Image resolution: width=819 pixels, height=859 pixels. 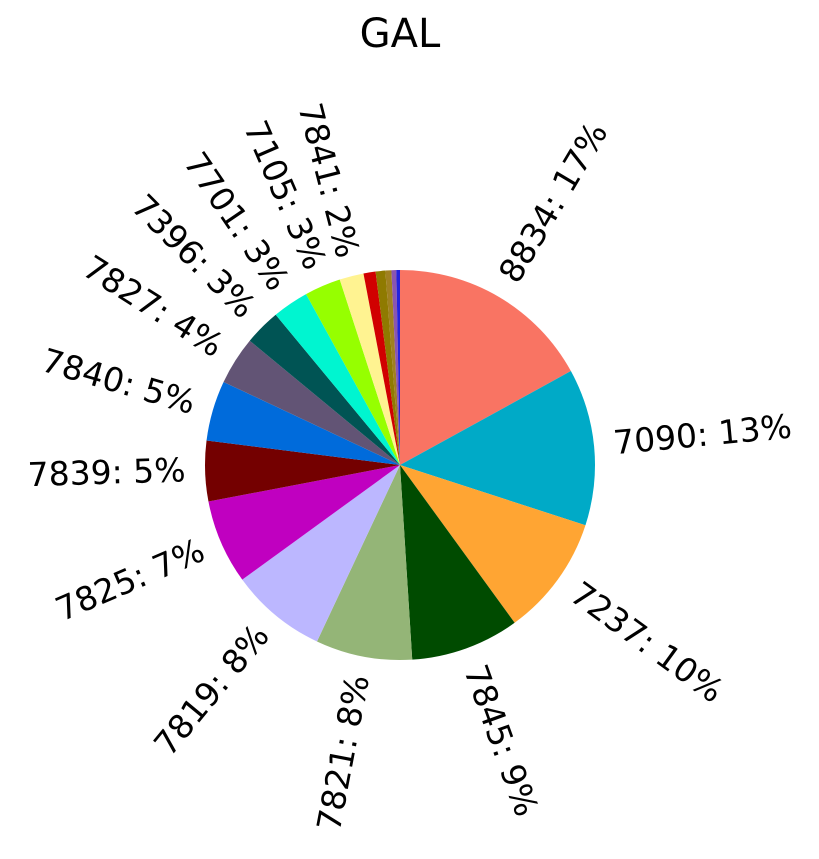 What do you see at coordinates (211, 690) in the screenshot?
I see `slice-label: 7819: 8%` at bounding box center [211, 690].